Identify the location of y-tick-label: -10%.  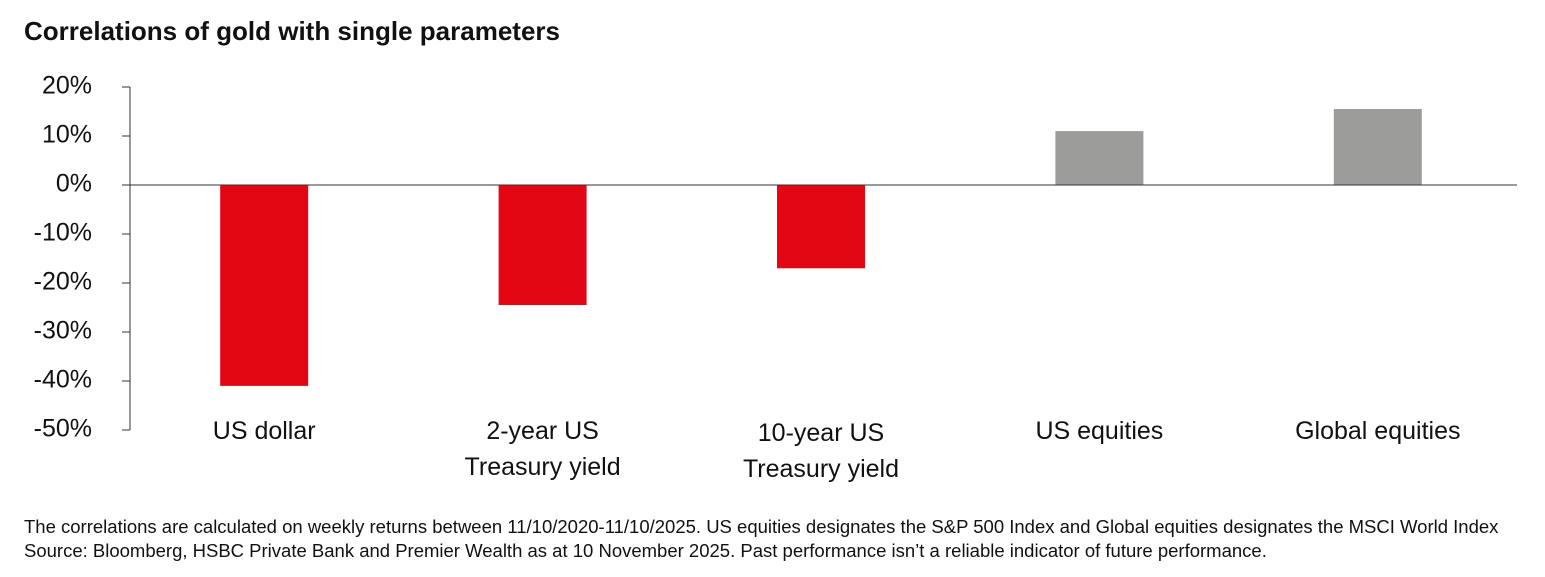
(63, 233).